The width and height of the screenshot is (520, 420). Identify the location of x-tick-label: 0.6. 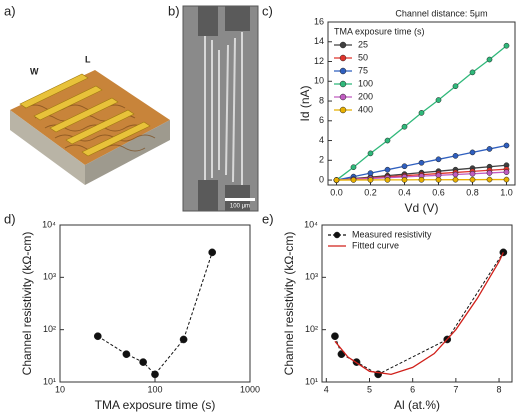
(438, 192).